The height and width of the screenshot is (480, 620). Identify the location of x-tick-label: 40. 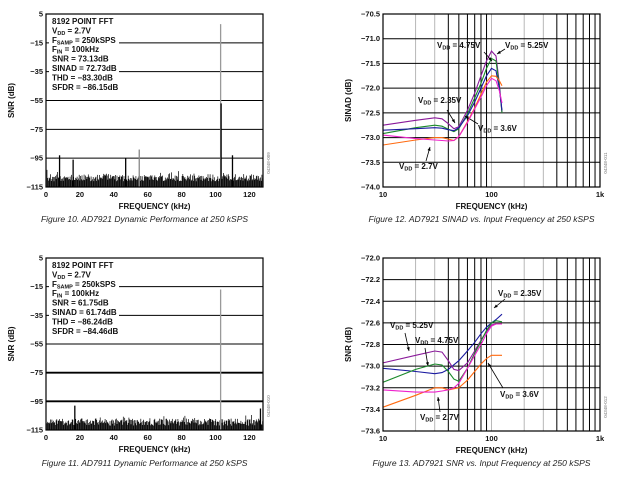
(114, 194).